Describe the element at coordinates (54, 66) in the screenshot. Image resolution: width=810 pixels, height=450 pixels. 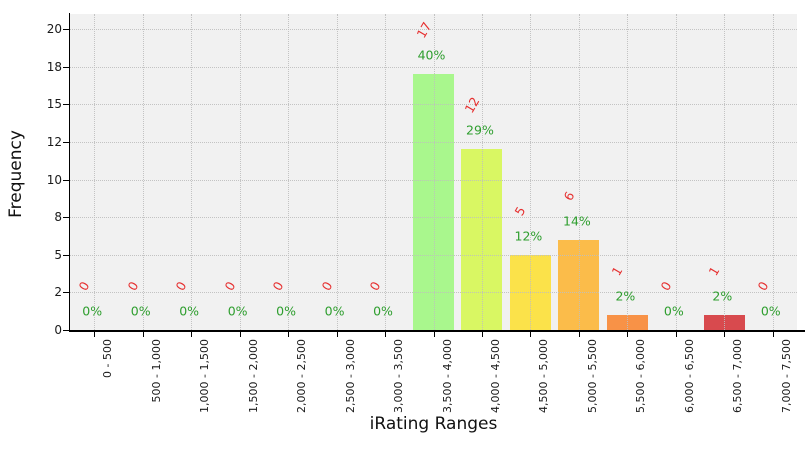
I see `y-tick-label: 18` at that location.